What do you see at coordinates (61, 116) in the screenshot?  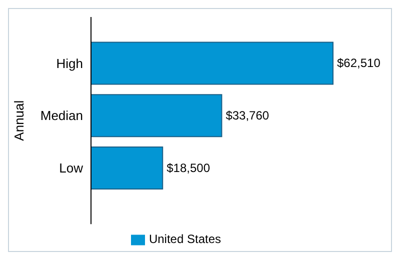 I see `y-tick-label: Median` at bounding box center [61, 116].